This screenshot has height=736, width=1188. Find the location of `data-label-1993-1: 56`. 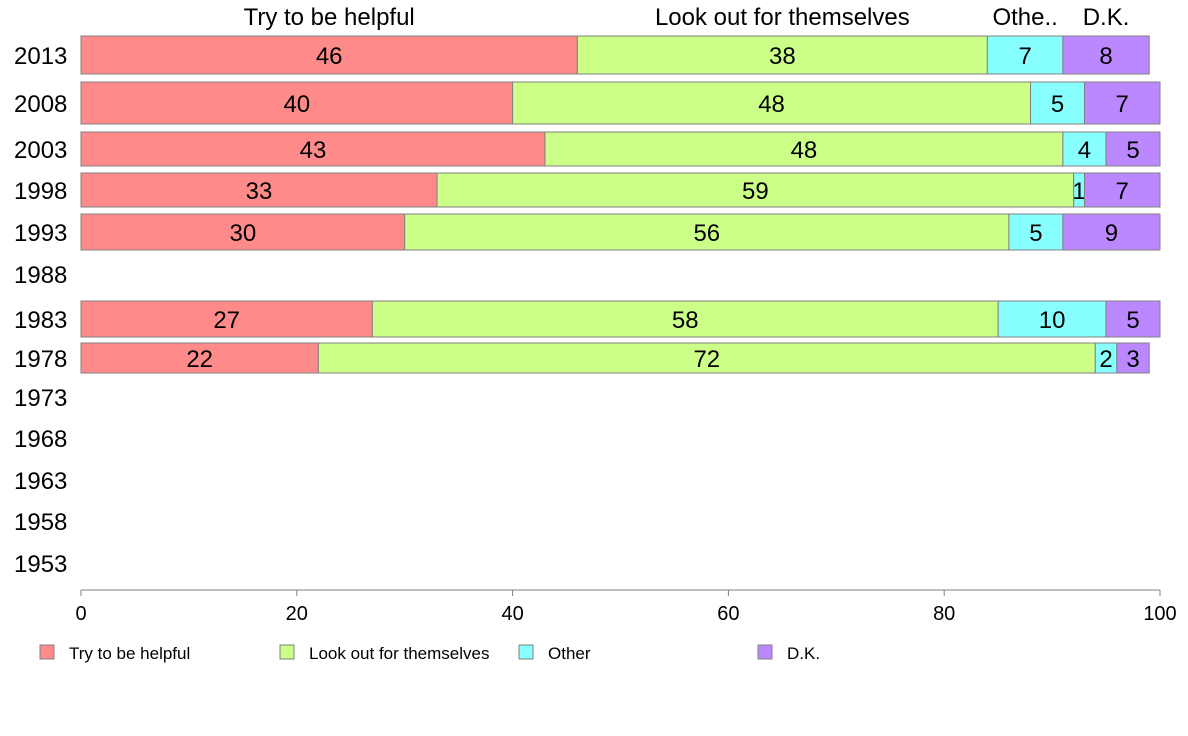

data-label-1993-1: 56 is located at coordinates (706, 233).